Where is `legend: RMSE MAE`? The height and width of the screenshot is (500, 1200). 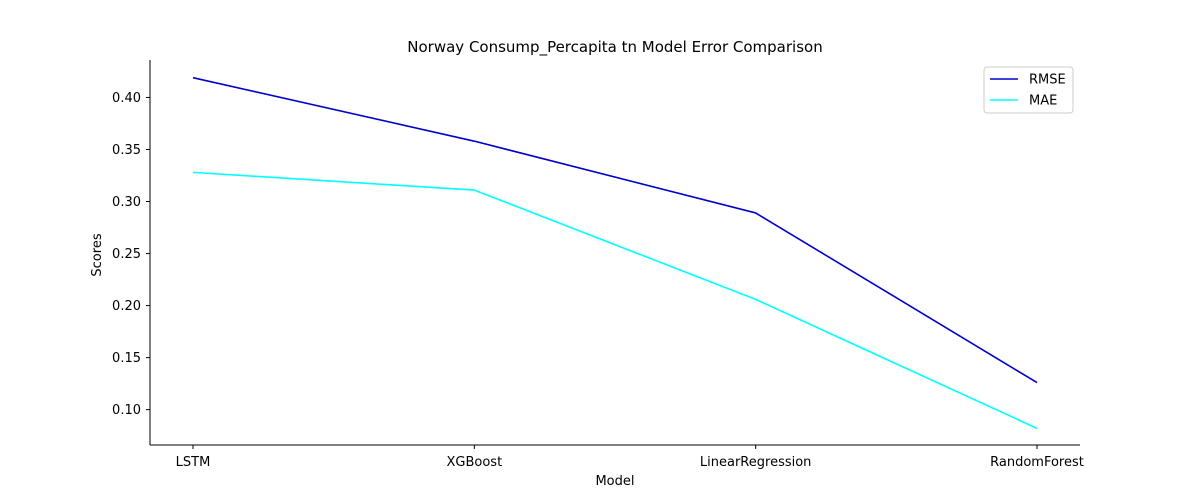
legend: RMSE MAE is located at coordinates (1028, 90).